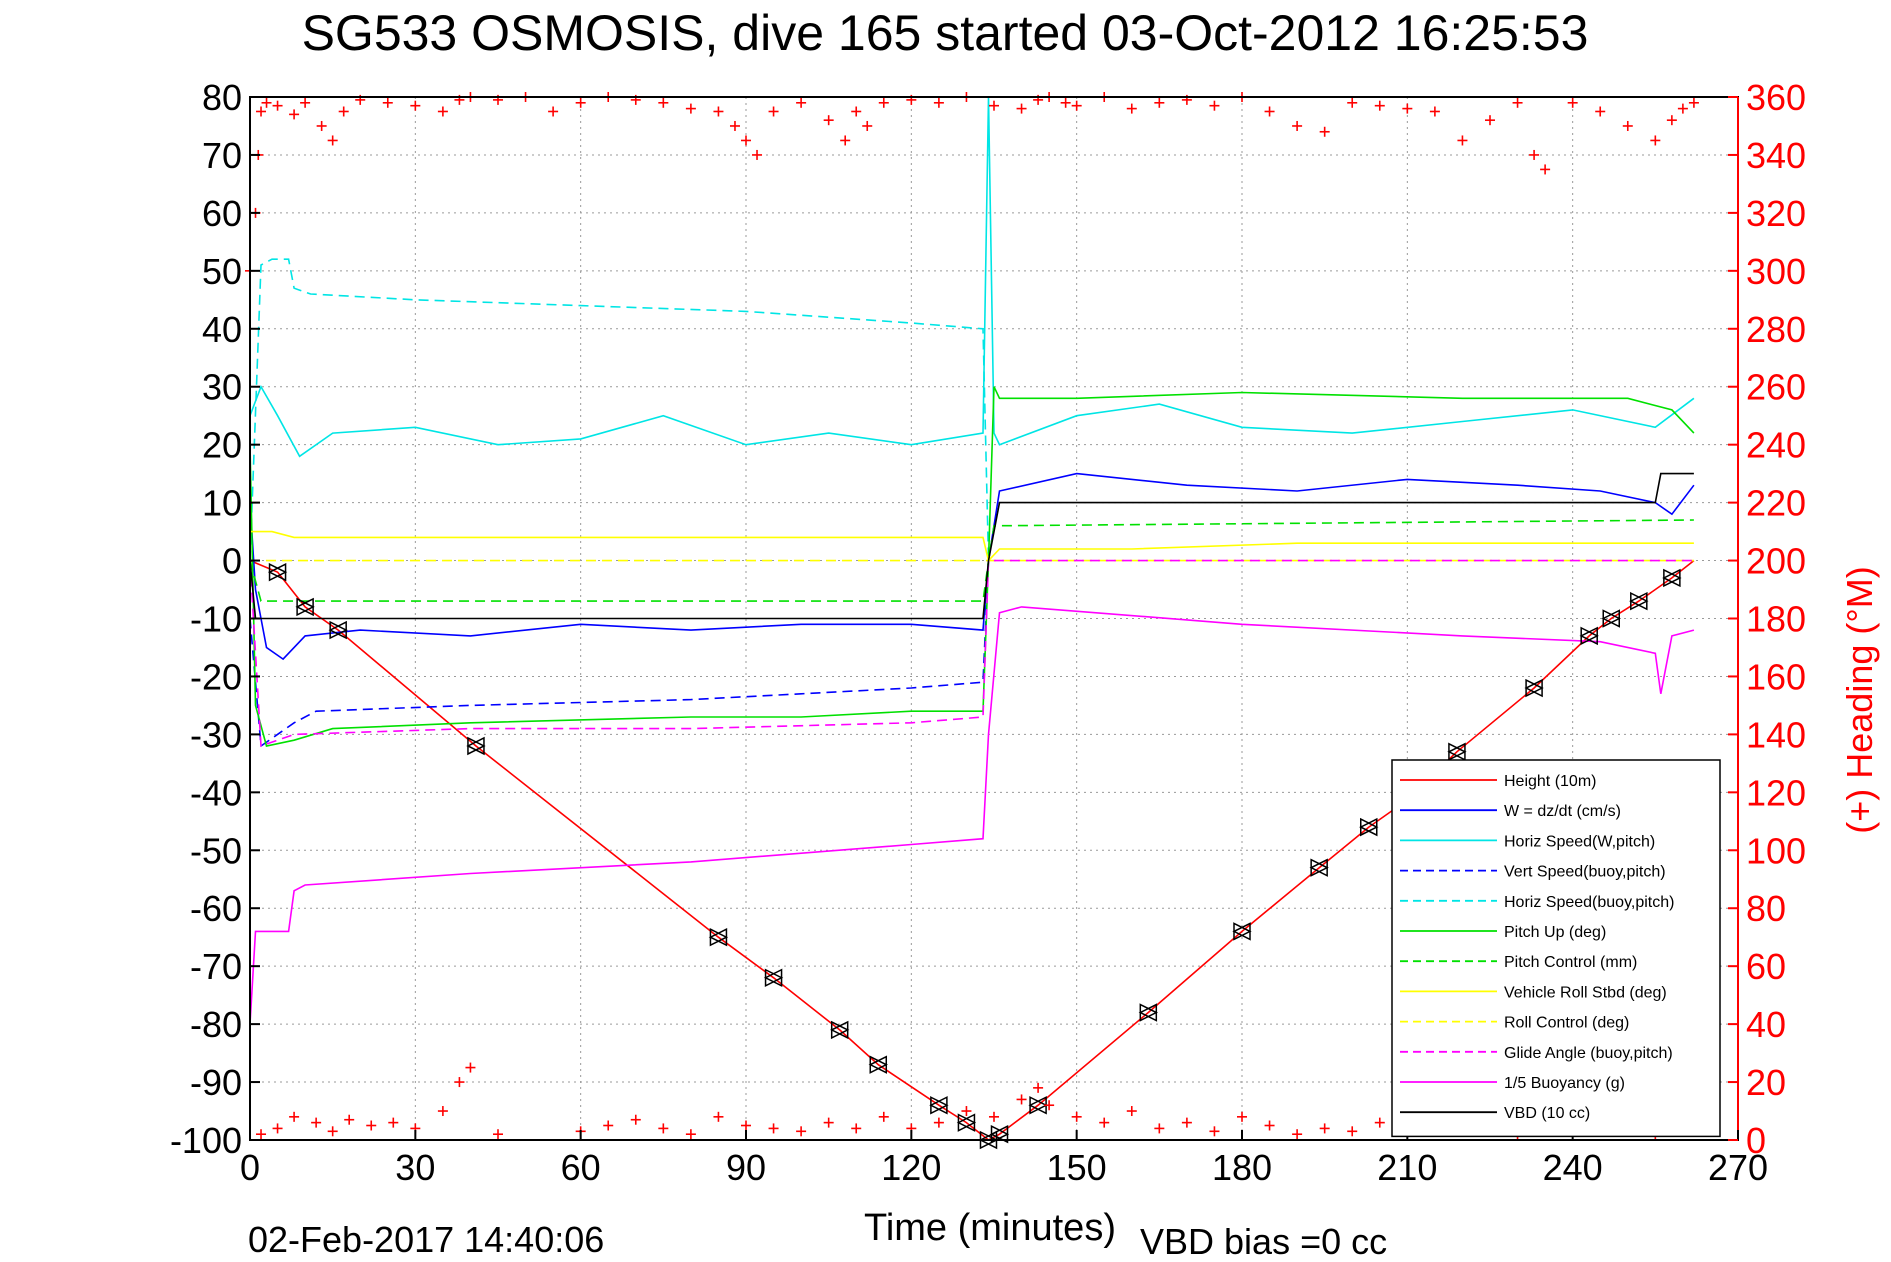 This screenshot has height=1262, width=1891. Describe the element at coordinates (426, 1239) in the screenshot. I see `footer-timestamp: 02-Feb-2017 14:40:06` at that location.